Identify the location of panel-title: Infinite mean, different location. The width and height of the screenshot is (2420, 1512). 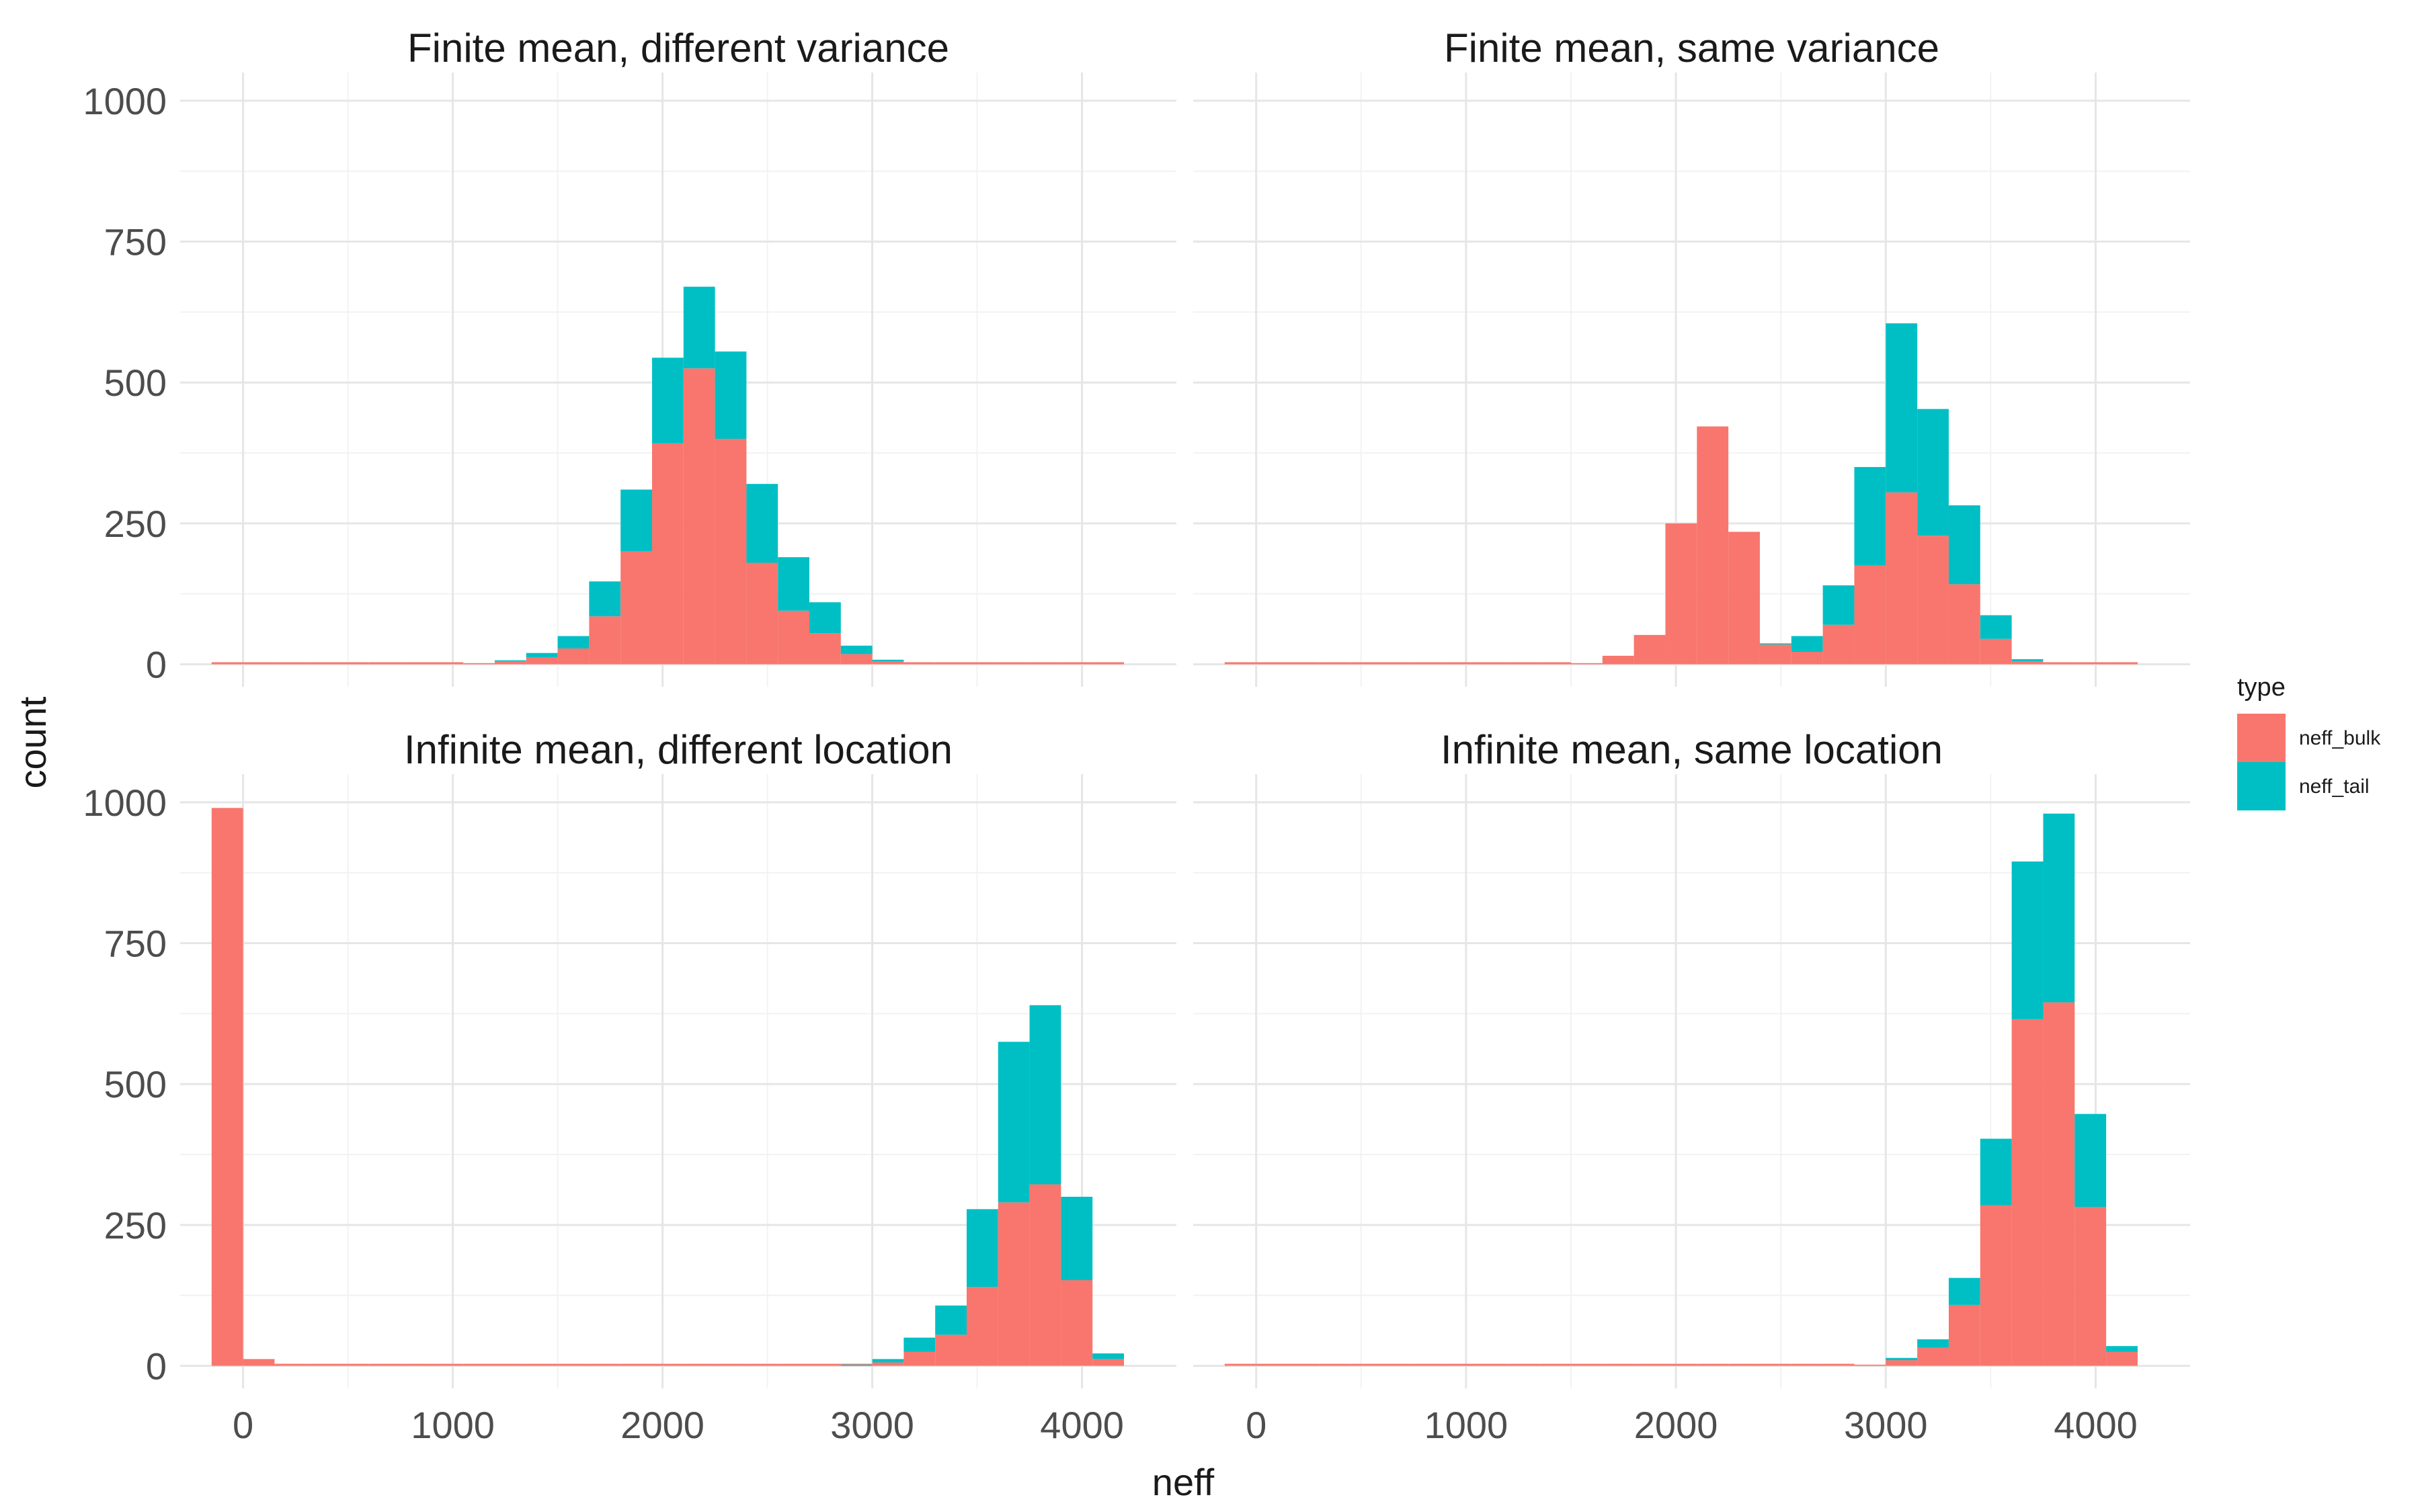
(678, 749).